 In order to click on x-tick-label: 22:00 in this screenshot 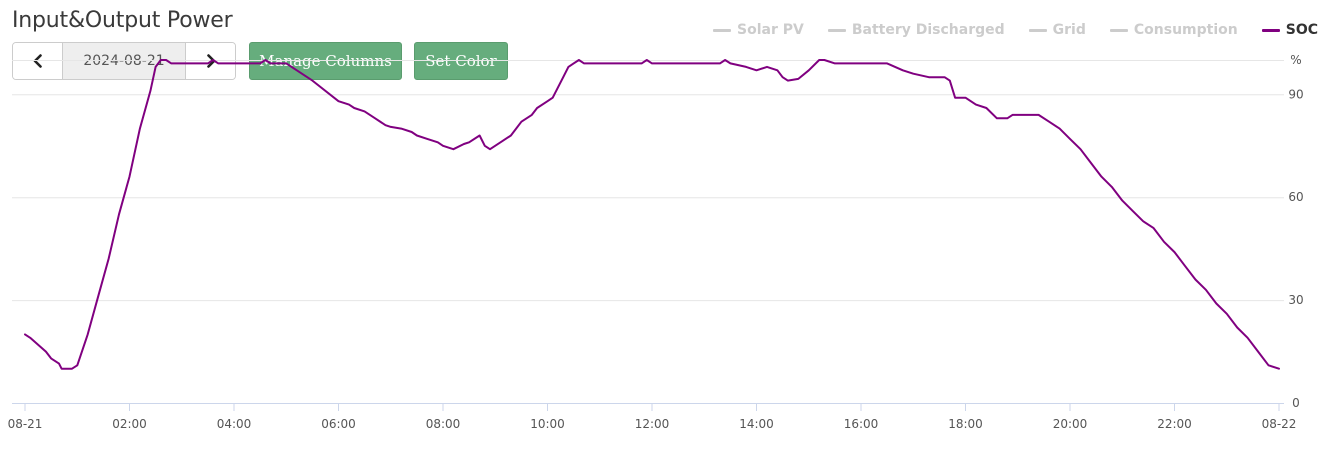, I will do `click(1174, 424)`.